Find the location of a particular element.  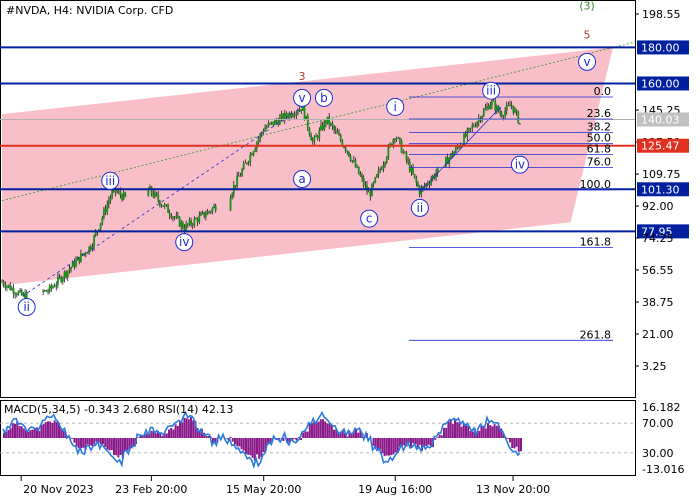

fib-level-label: 100.0 is located at coordinates (596, 184).